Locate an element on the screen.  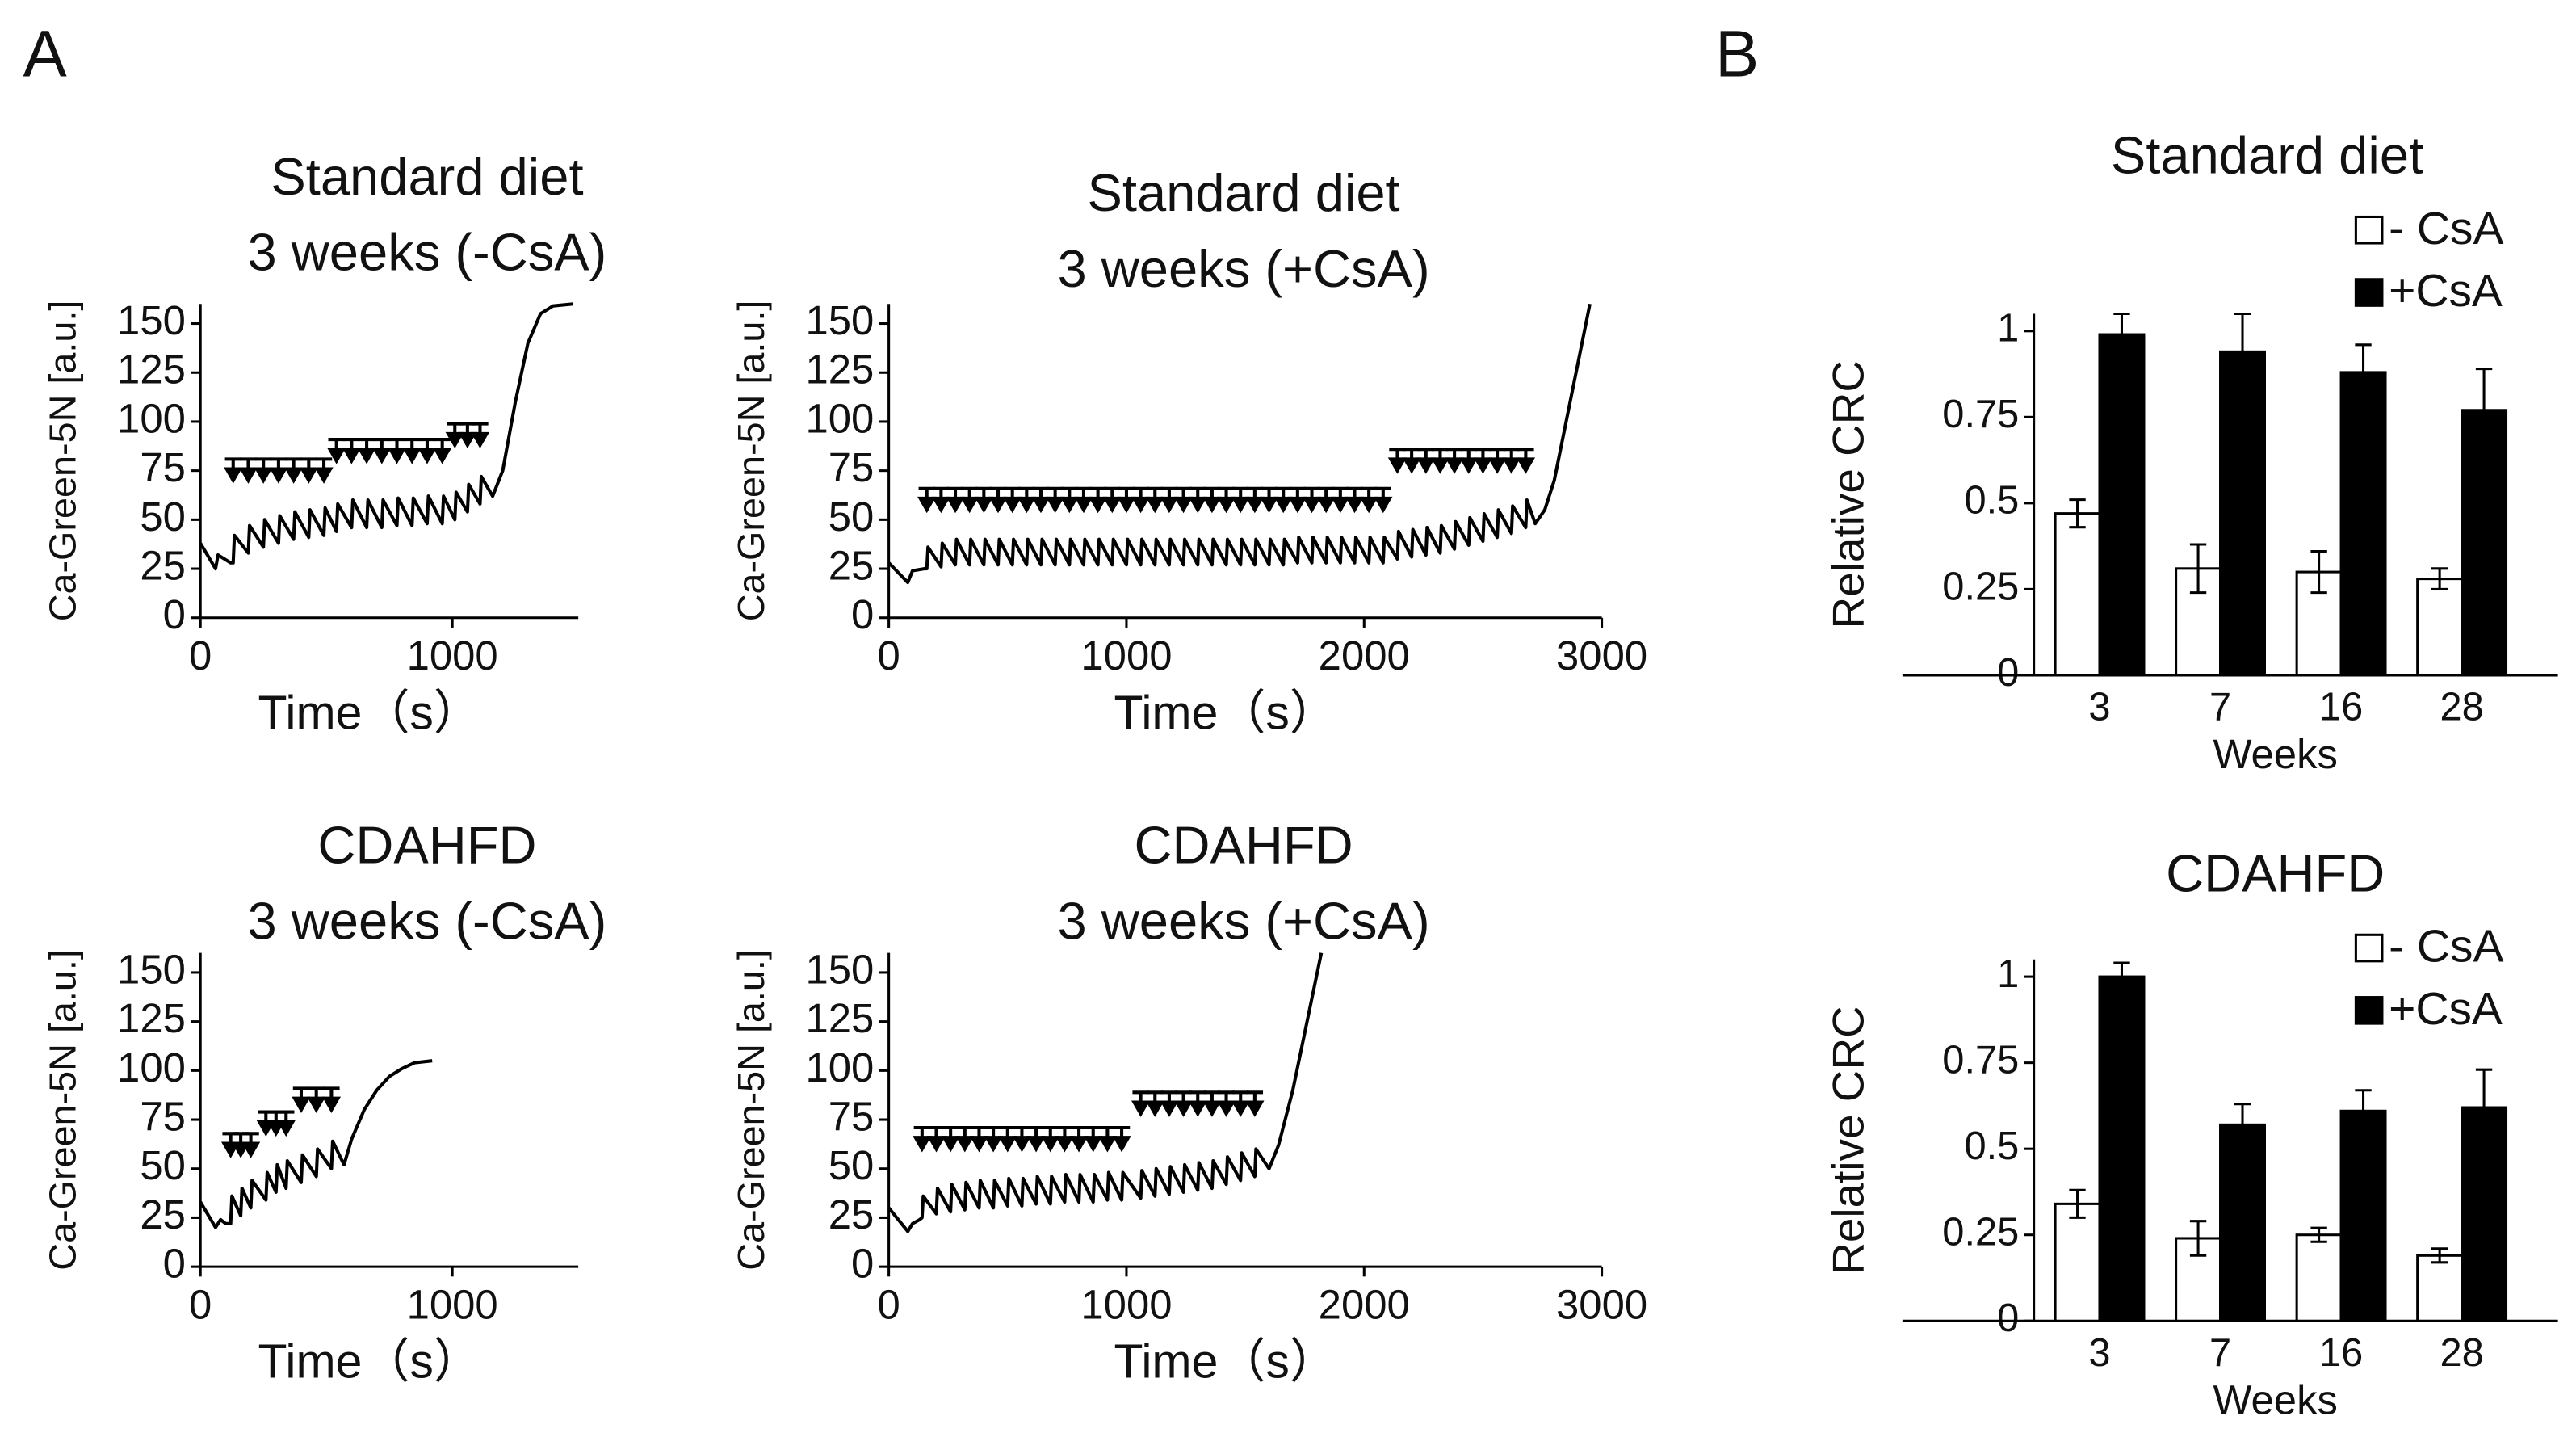
x-tick-label: 28 is located at coordinates (2461, 1353).